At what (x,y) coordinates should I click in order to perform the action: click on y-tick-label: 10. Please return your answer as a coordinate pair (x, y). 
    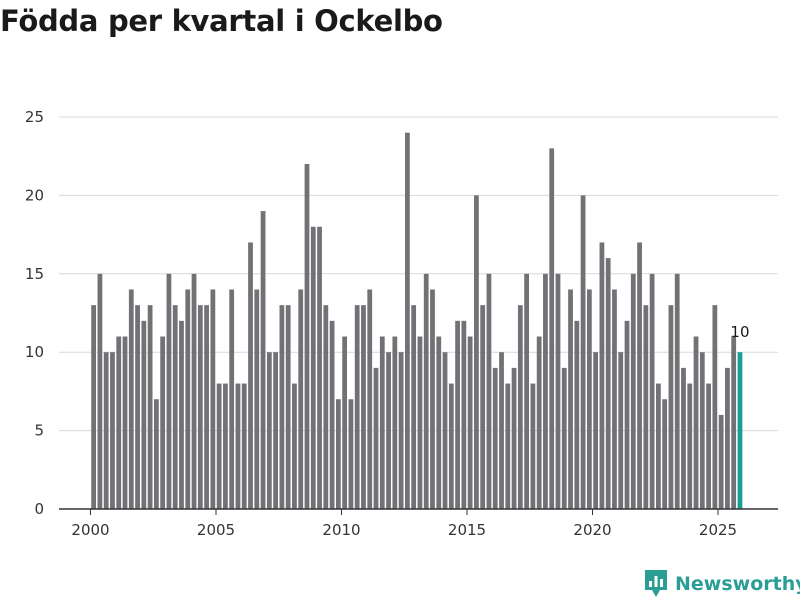
    Looking at the image, I should click on (34, 352).